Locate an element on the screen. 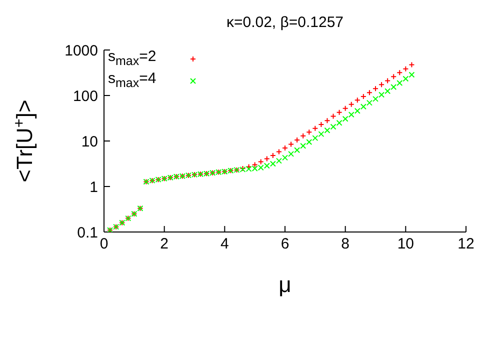  y-tick-label: 1000 is located at coordinates (81, 51).